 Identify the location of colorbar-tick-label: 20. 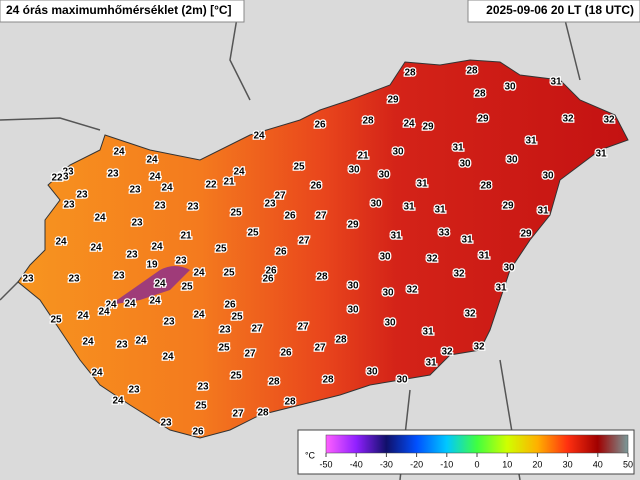
(537, 464).